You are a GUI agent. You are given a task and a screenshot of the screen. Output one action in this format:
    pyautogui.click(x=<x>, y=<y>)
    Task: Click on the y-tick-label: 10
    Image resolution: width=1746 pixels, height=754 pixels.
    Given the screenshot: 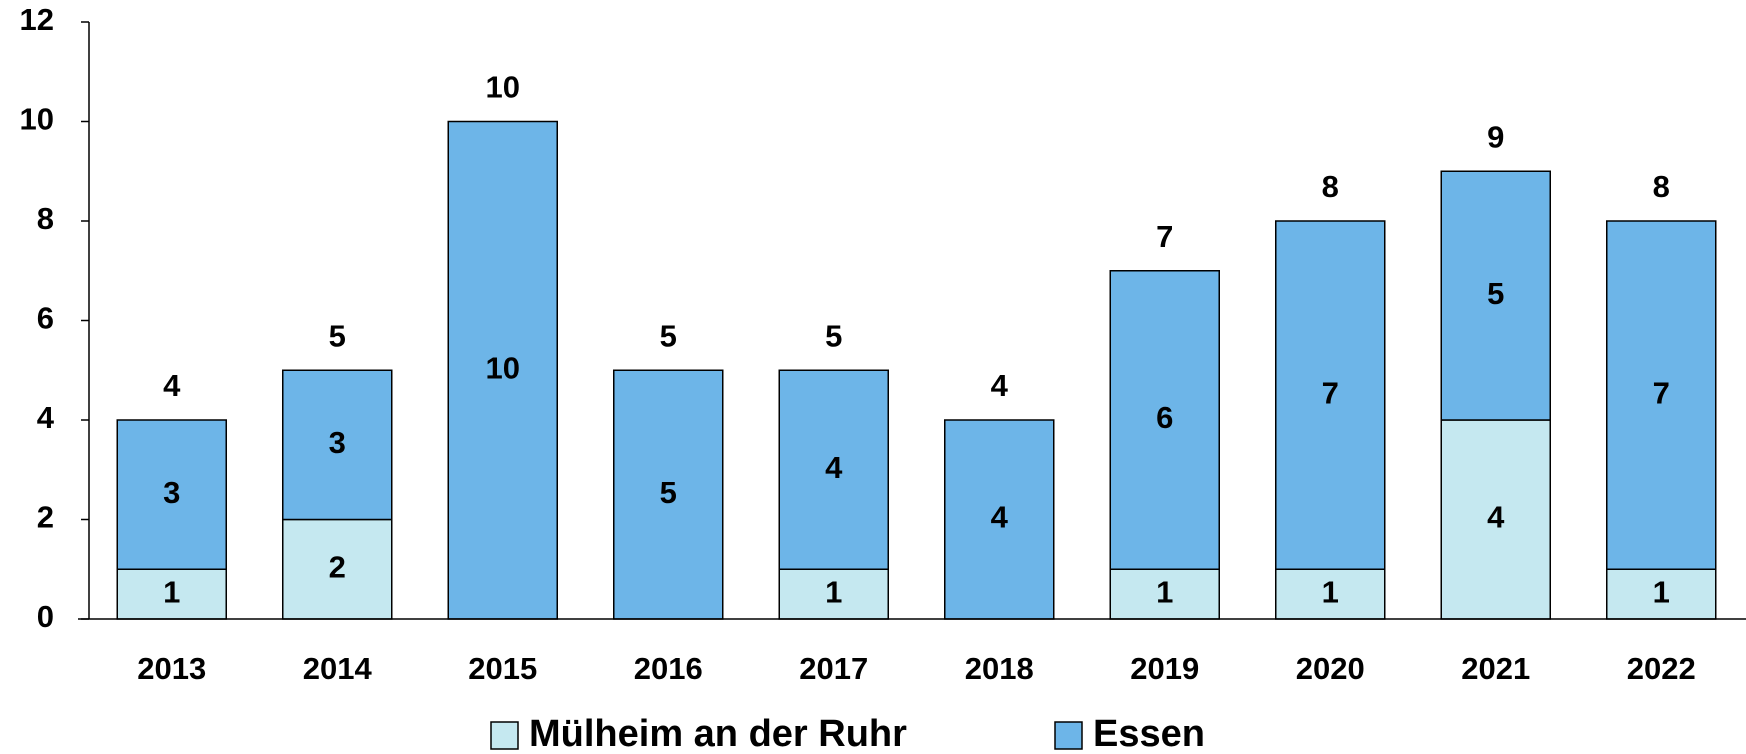 What is the action you would take?
    pyautogui.click(x=37, y=119)
    